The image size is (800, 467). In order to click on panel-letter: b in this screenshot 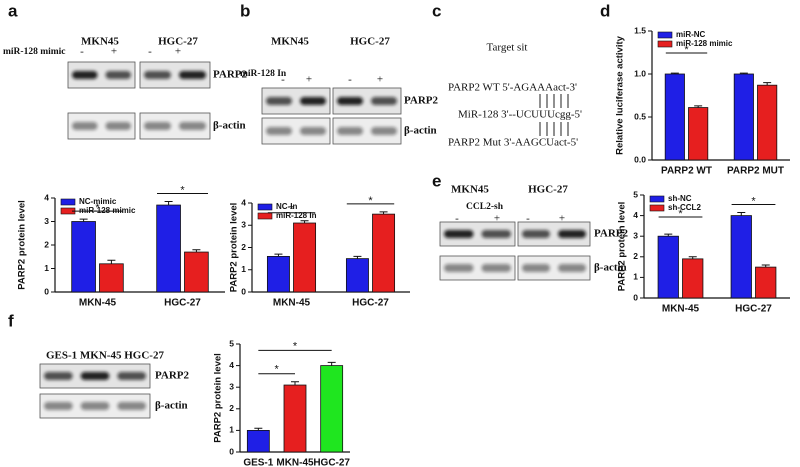, I will do `click(245, 10)`.